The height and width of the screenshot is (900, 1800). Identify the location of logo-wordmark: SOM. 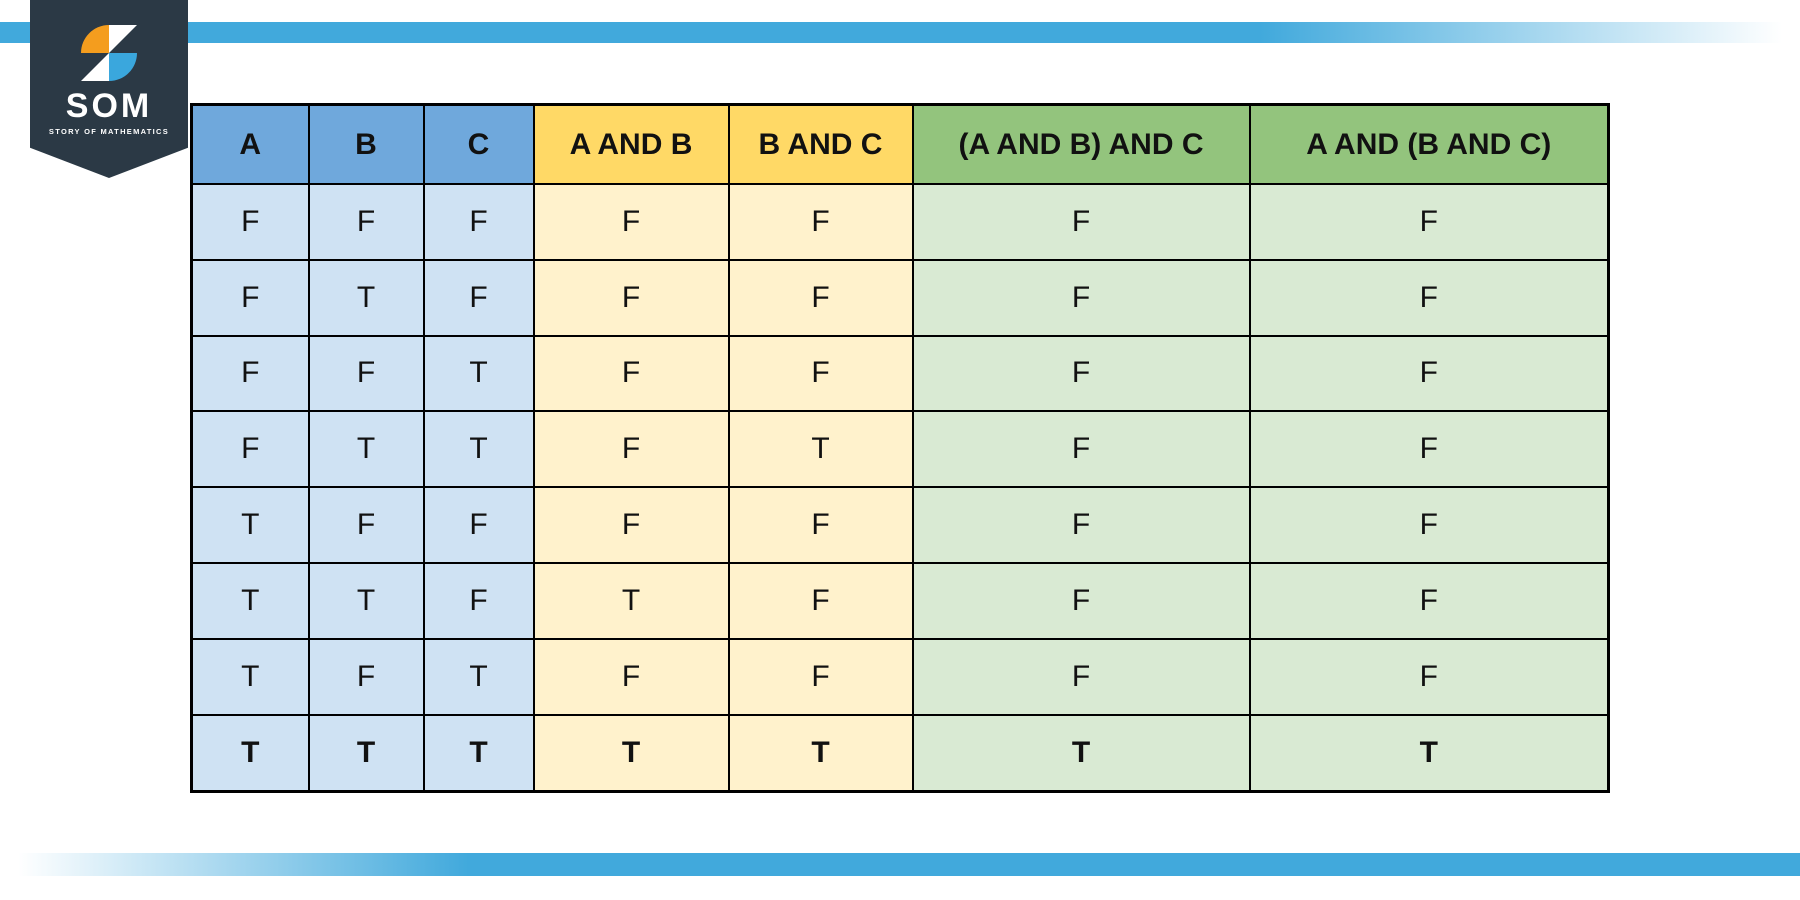
(109, 106).